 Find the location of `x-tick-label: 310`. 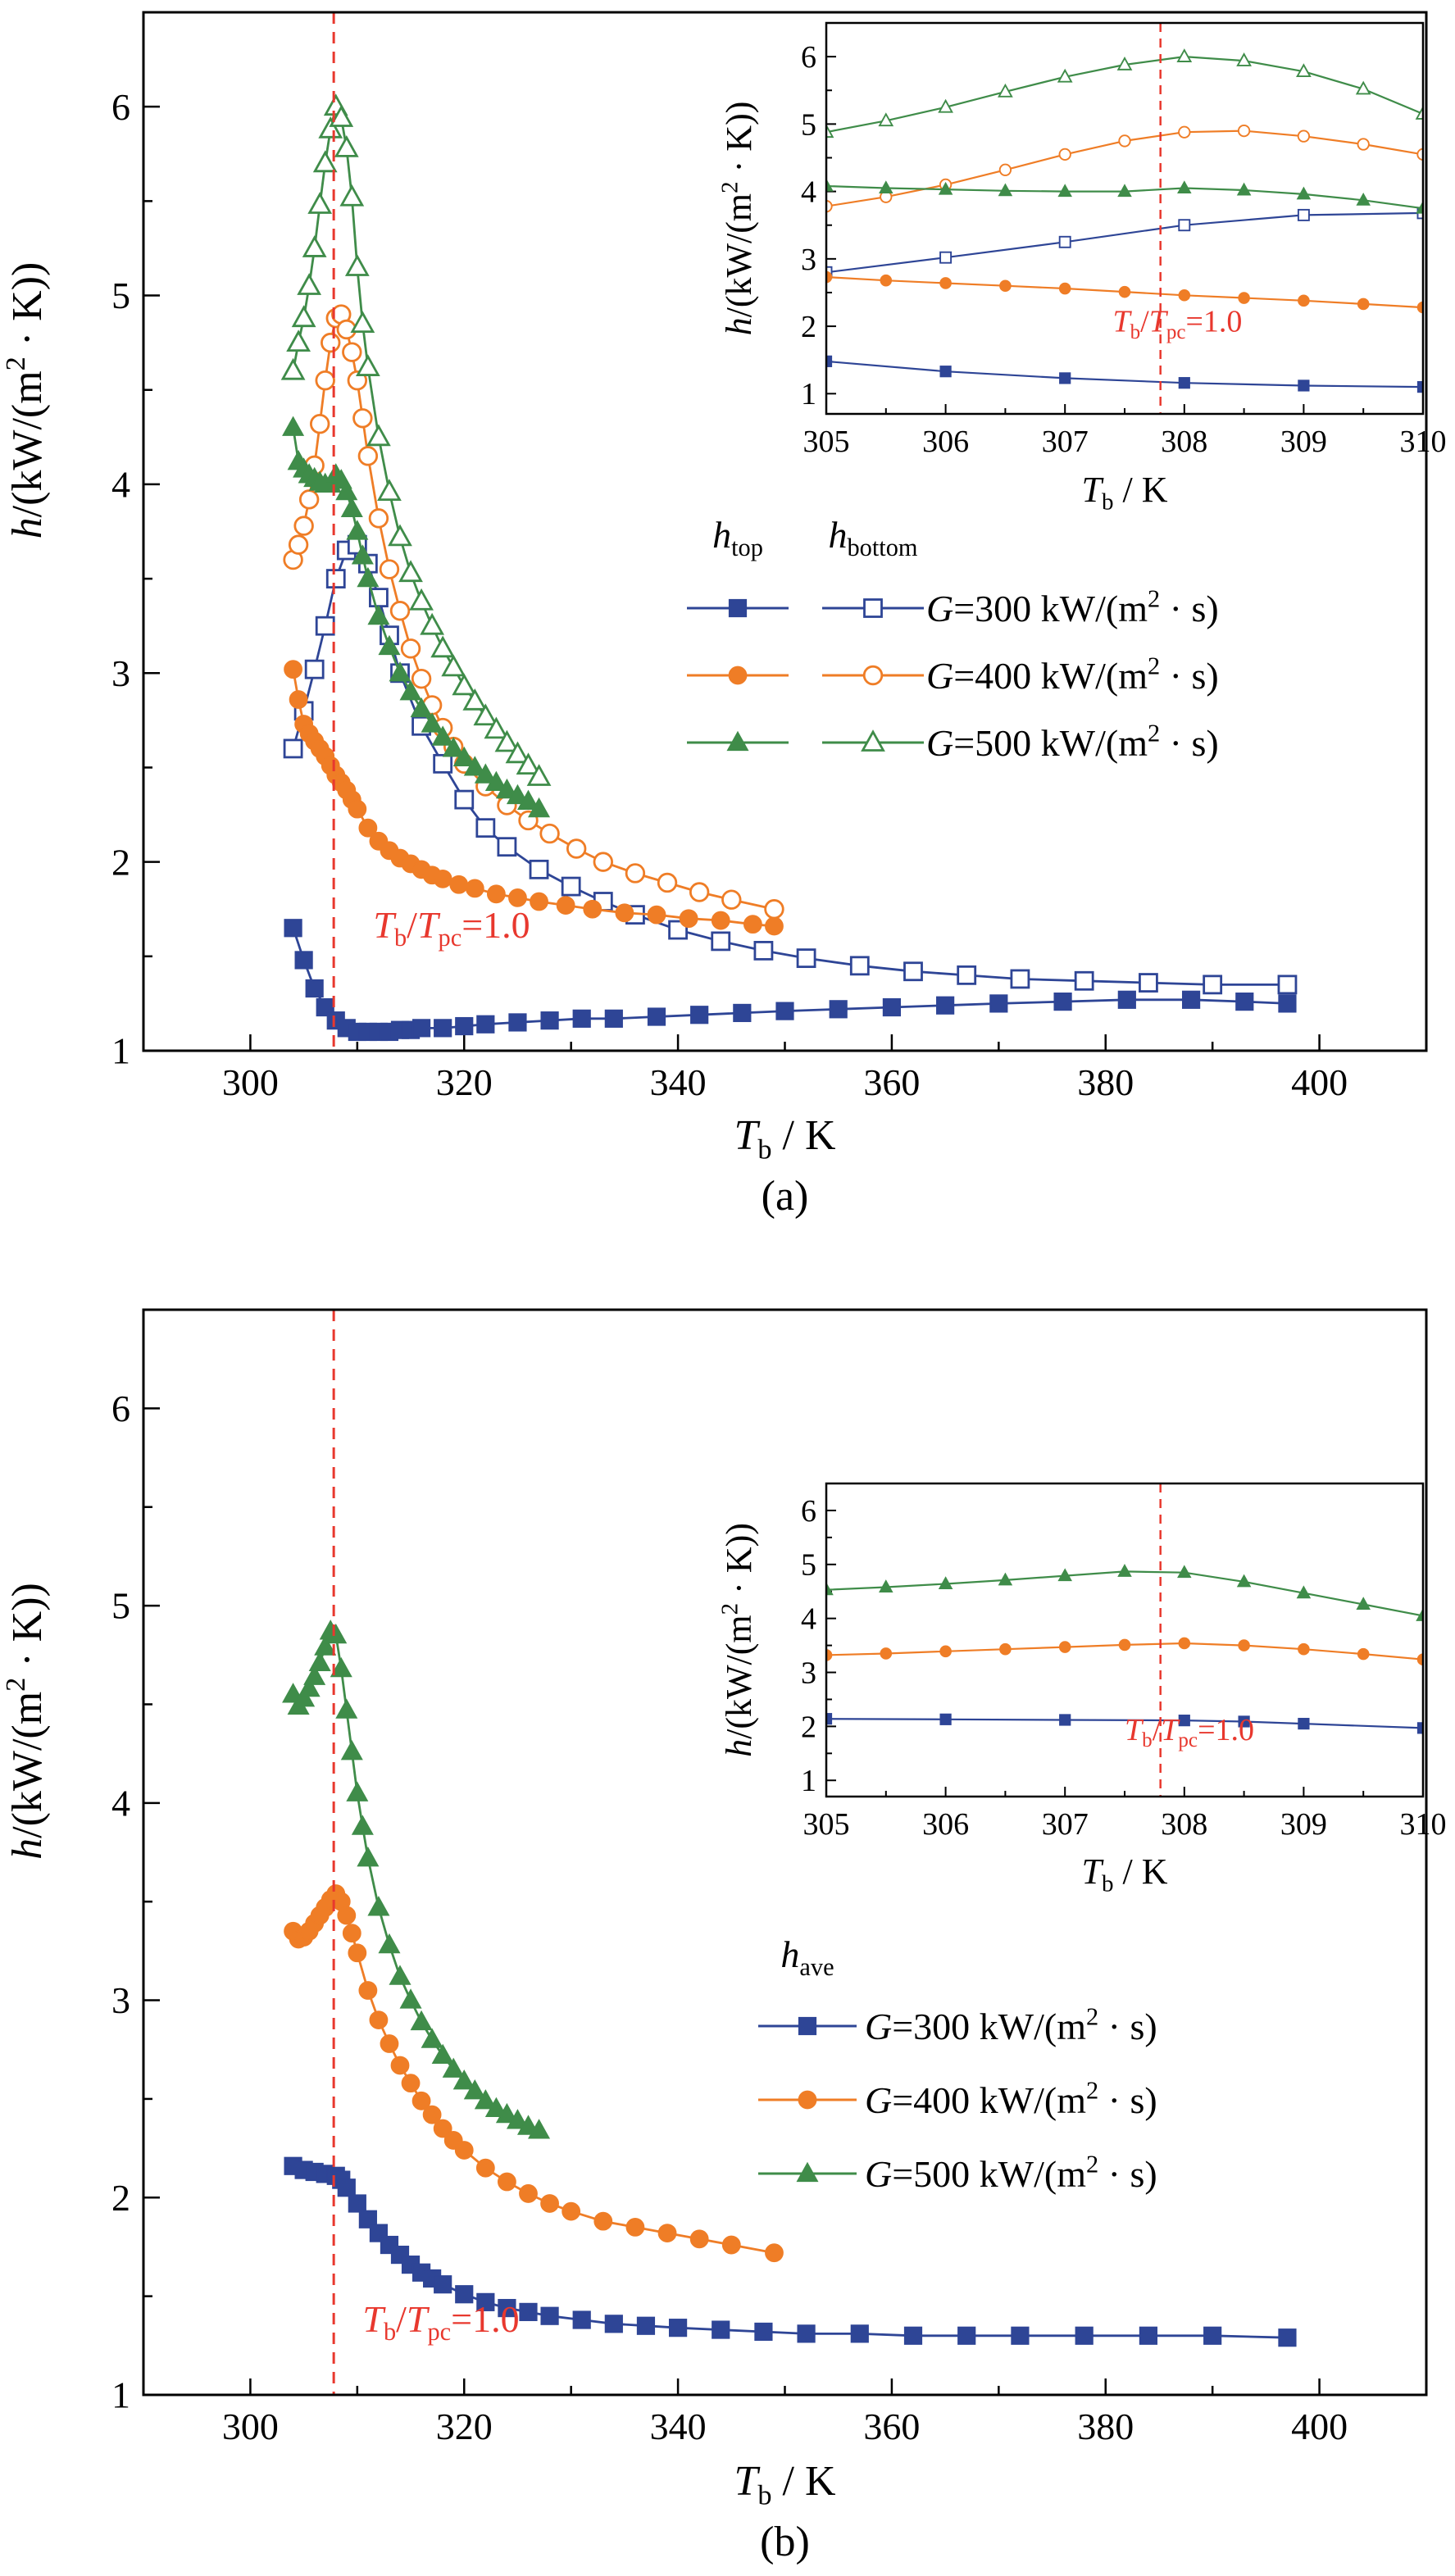

x-tick-label: 310 is located at coordinates (1424, 1824).